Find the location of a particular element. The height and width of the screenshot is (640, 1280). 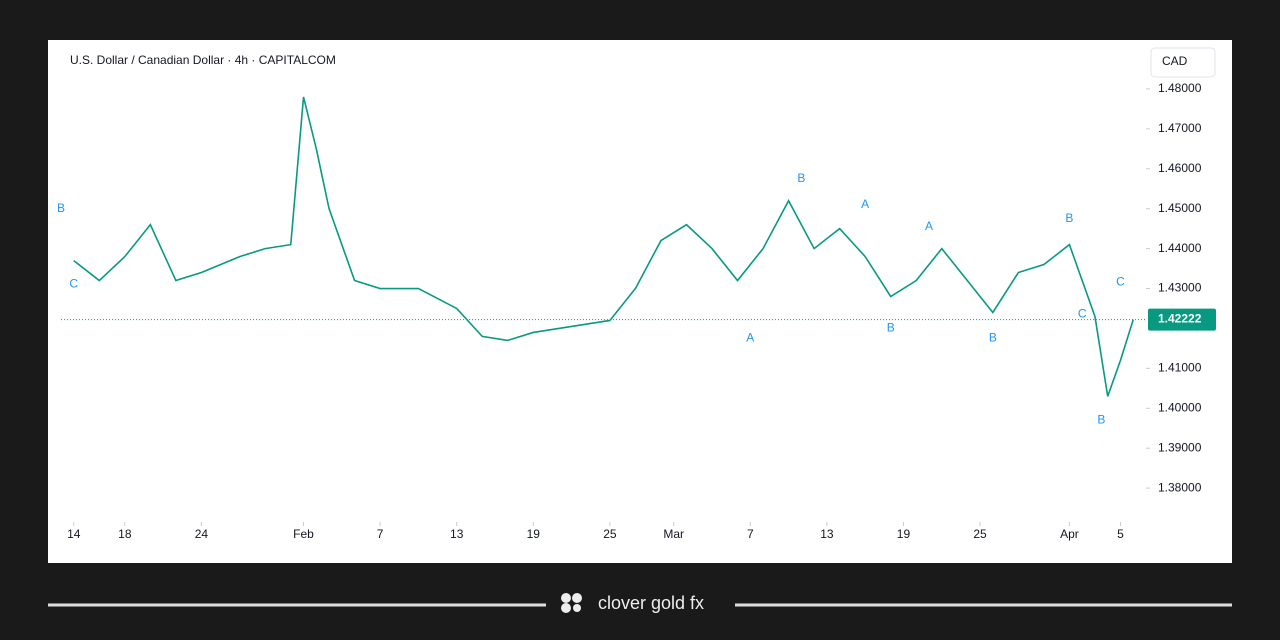

price-label-box is located at coordinates (1182, 319).